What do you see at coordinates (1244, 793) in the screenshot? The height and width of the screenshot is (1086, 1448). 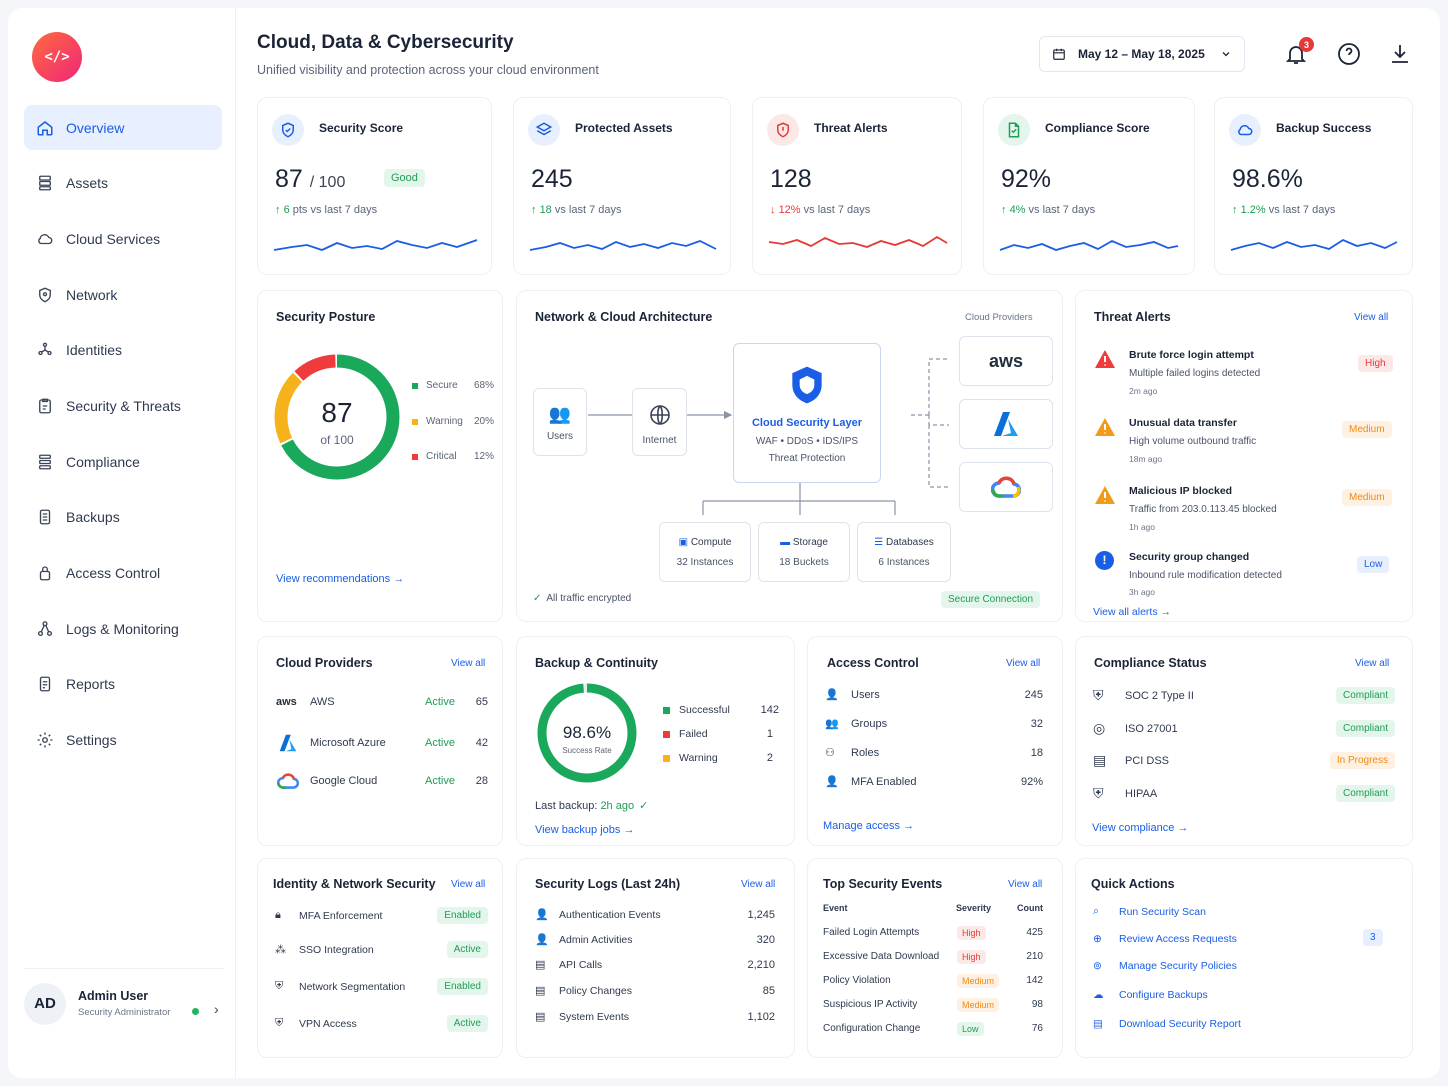 I see `compliance-row: ⛨ HIPAA Compliant` at bounding box center [1244, 793].